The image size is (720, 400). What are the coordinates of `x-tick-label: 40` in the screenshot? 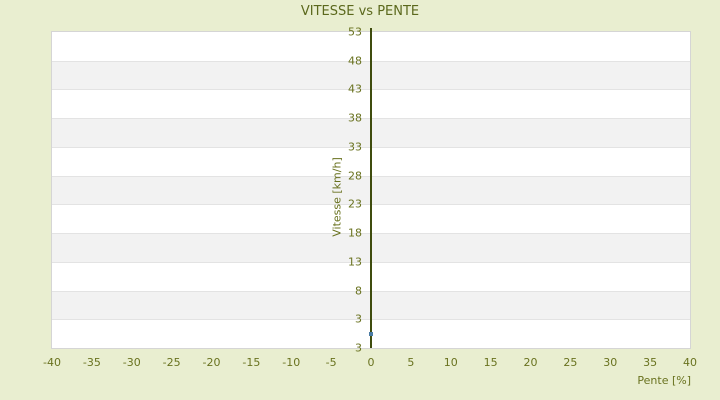 It's located at (690, 362).